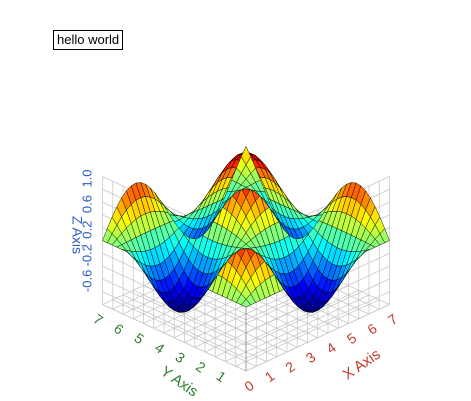 Image resolution: width=471 pixels, height=401 pixels. Describe the element at coordinates (290, 367) in the screenshot. I see `x-tick-label: 2` at that location.